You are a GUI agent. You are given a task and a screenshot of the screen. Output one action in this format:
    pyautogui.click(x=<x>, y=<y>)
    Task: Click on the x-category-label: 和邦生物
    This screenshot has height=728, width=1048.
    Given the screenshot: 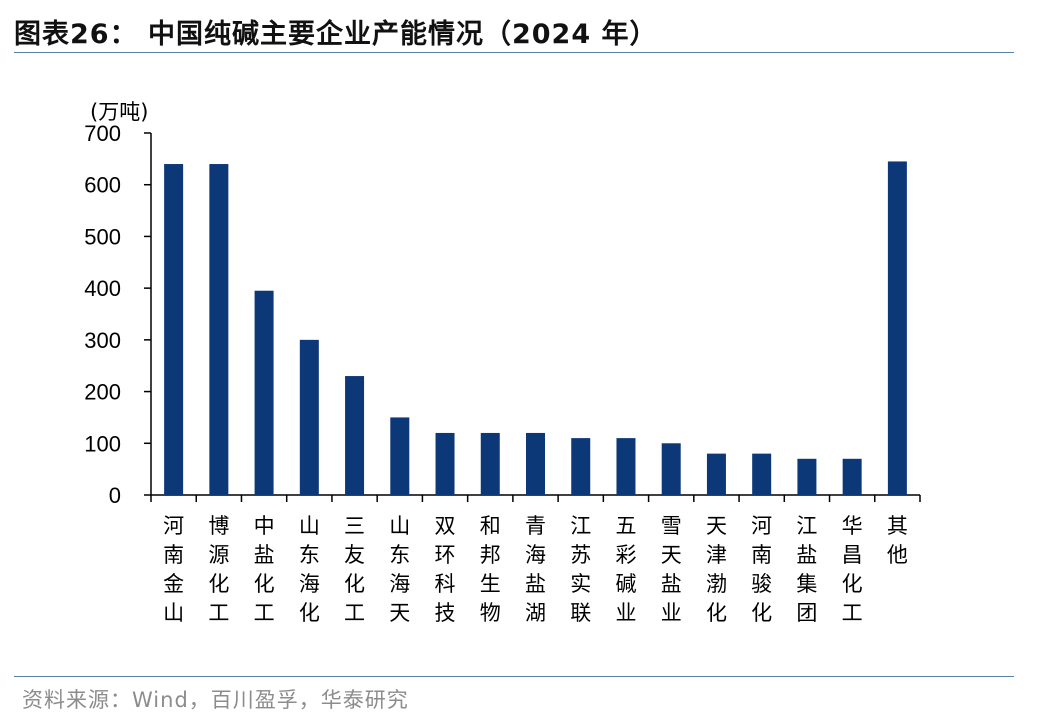 What is the action you would take?
    pyautogui.click(x=490, y=569)
    